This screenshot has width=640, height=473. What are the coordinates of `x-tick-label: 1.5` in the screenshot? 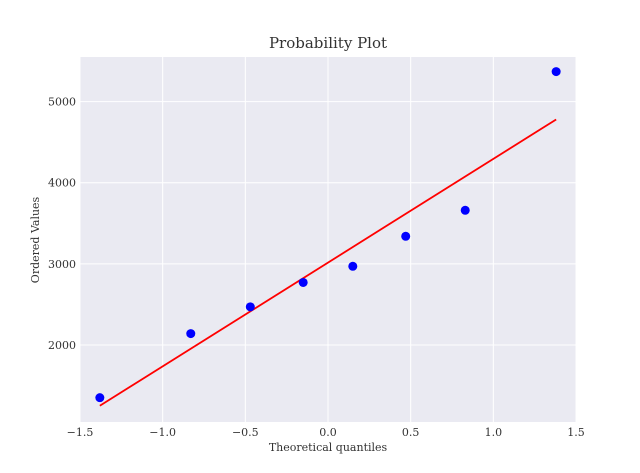 It's located at (576, 432).